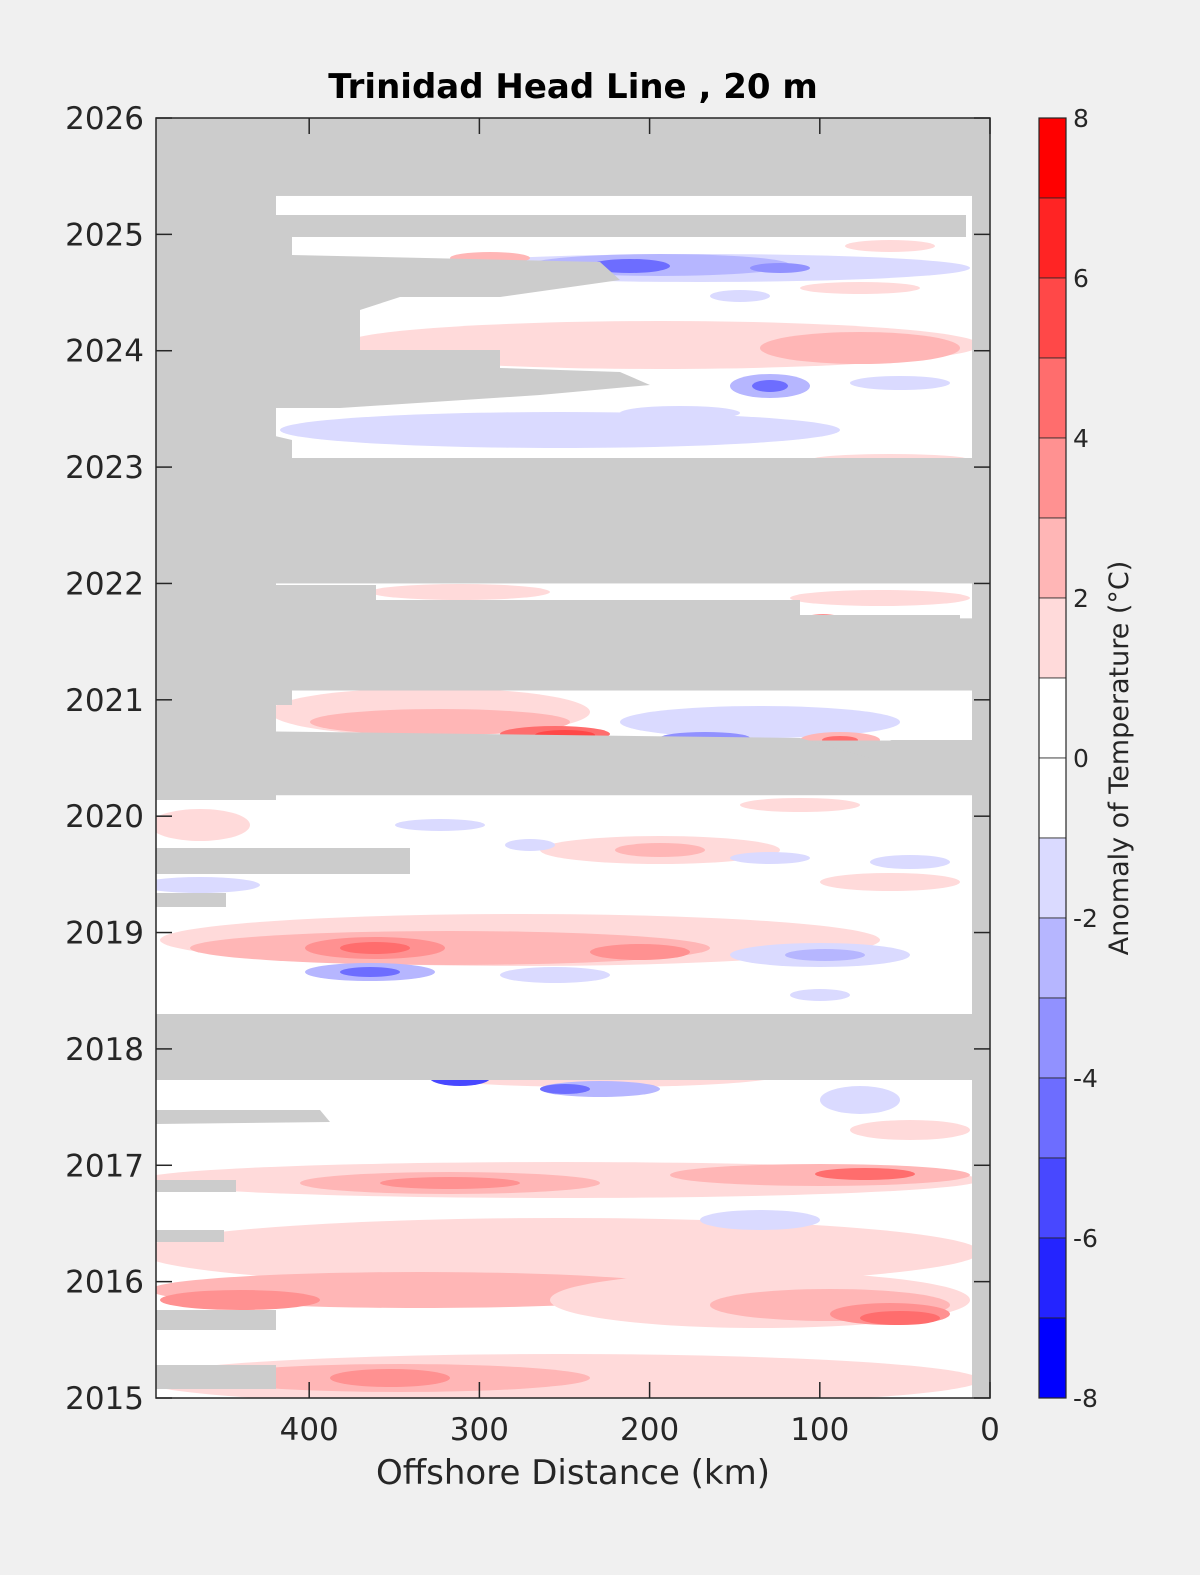 The height and width of the screenshot is (1575, 1200). Describe the element at coordinates (1085, 1398) in the screenshot. I see `colorbar-tick-label: -8` at that location.